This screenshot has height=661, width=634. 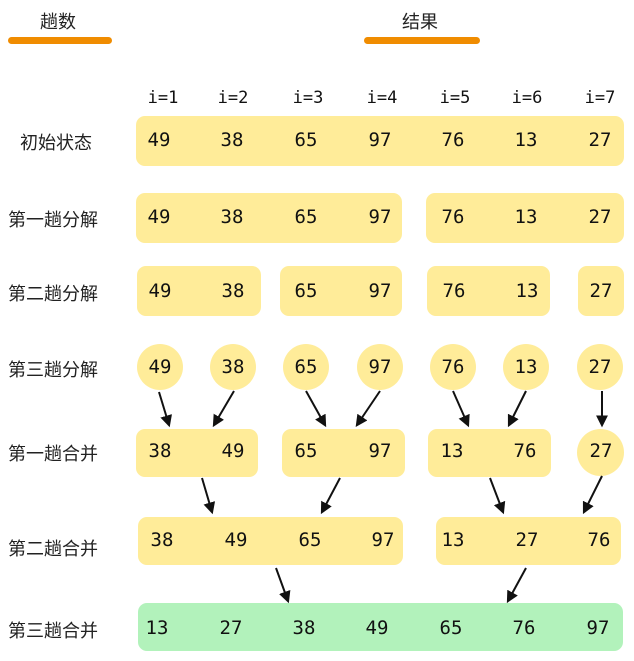 What do you see at coordinates (527, 98) in the screenshot?
I see `index-label: i=6` at bounding box center [527, 98].